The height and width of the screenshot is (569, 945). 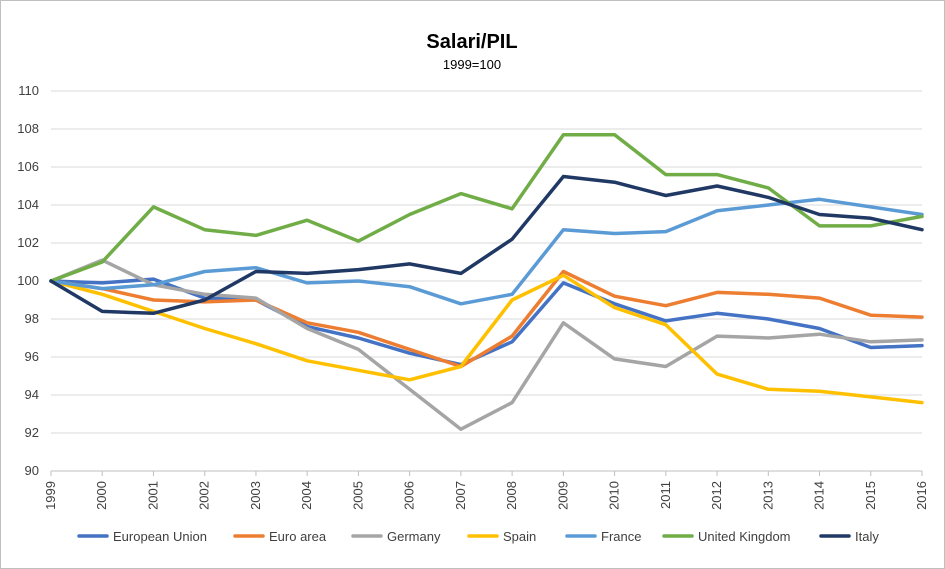 I want to click on legend-label-spain: Spain, so click(x=519, y=536).